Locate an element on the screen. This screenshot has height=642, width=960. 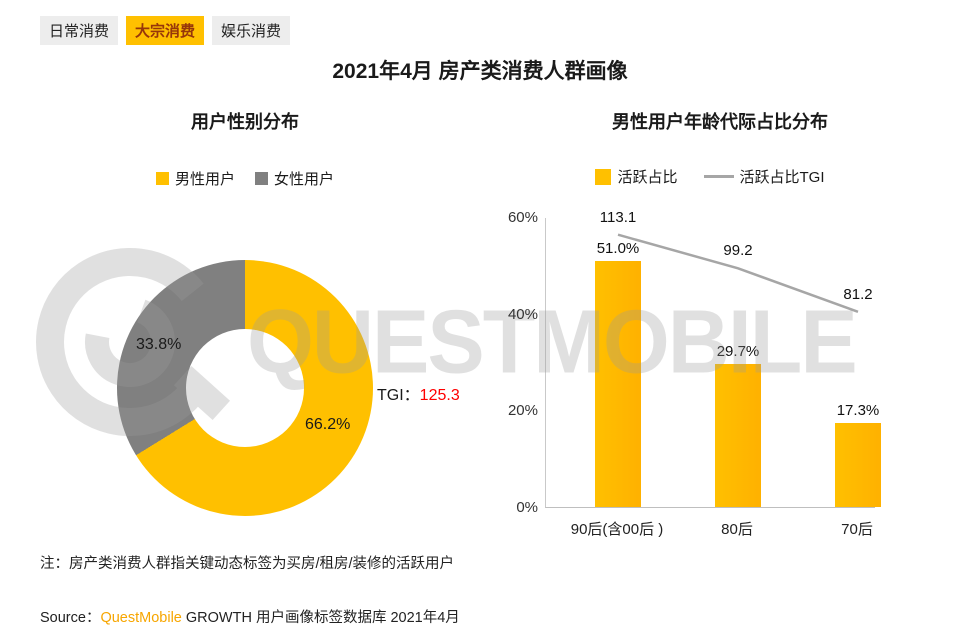
bar-column-70s: 17.3% is located at coordinates (858, 454).